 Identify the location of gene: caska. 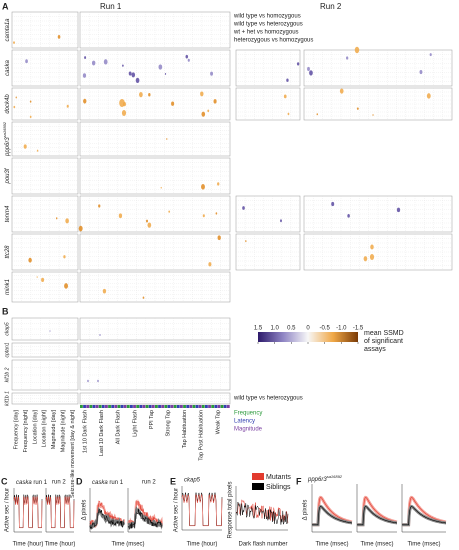
(100, 483).